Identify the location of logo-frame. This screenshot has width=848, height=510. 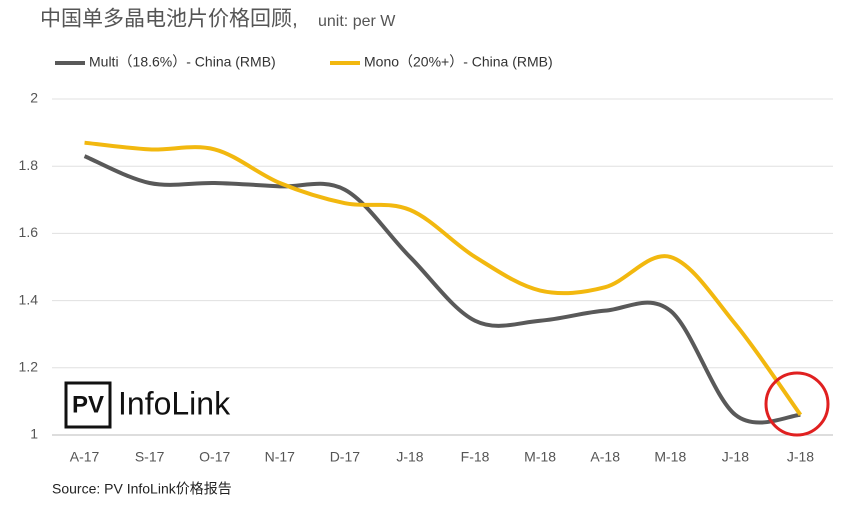
(88, 405).